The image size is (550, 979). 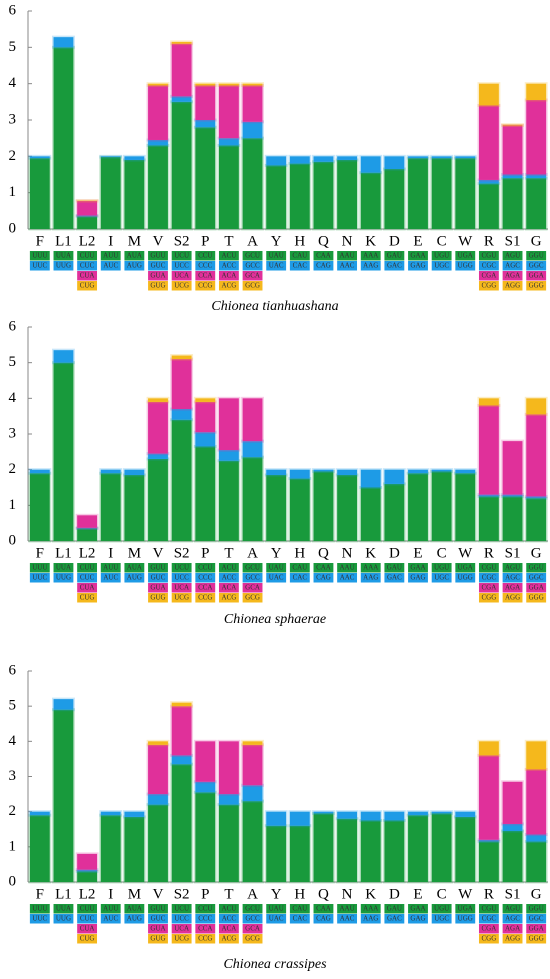 What do you see at coordinates (536, 568) in the screenshot?
I see `codon-label: GGU` at bounding box center [536, 568].